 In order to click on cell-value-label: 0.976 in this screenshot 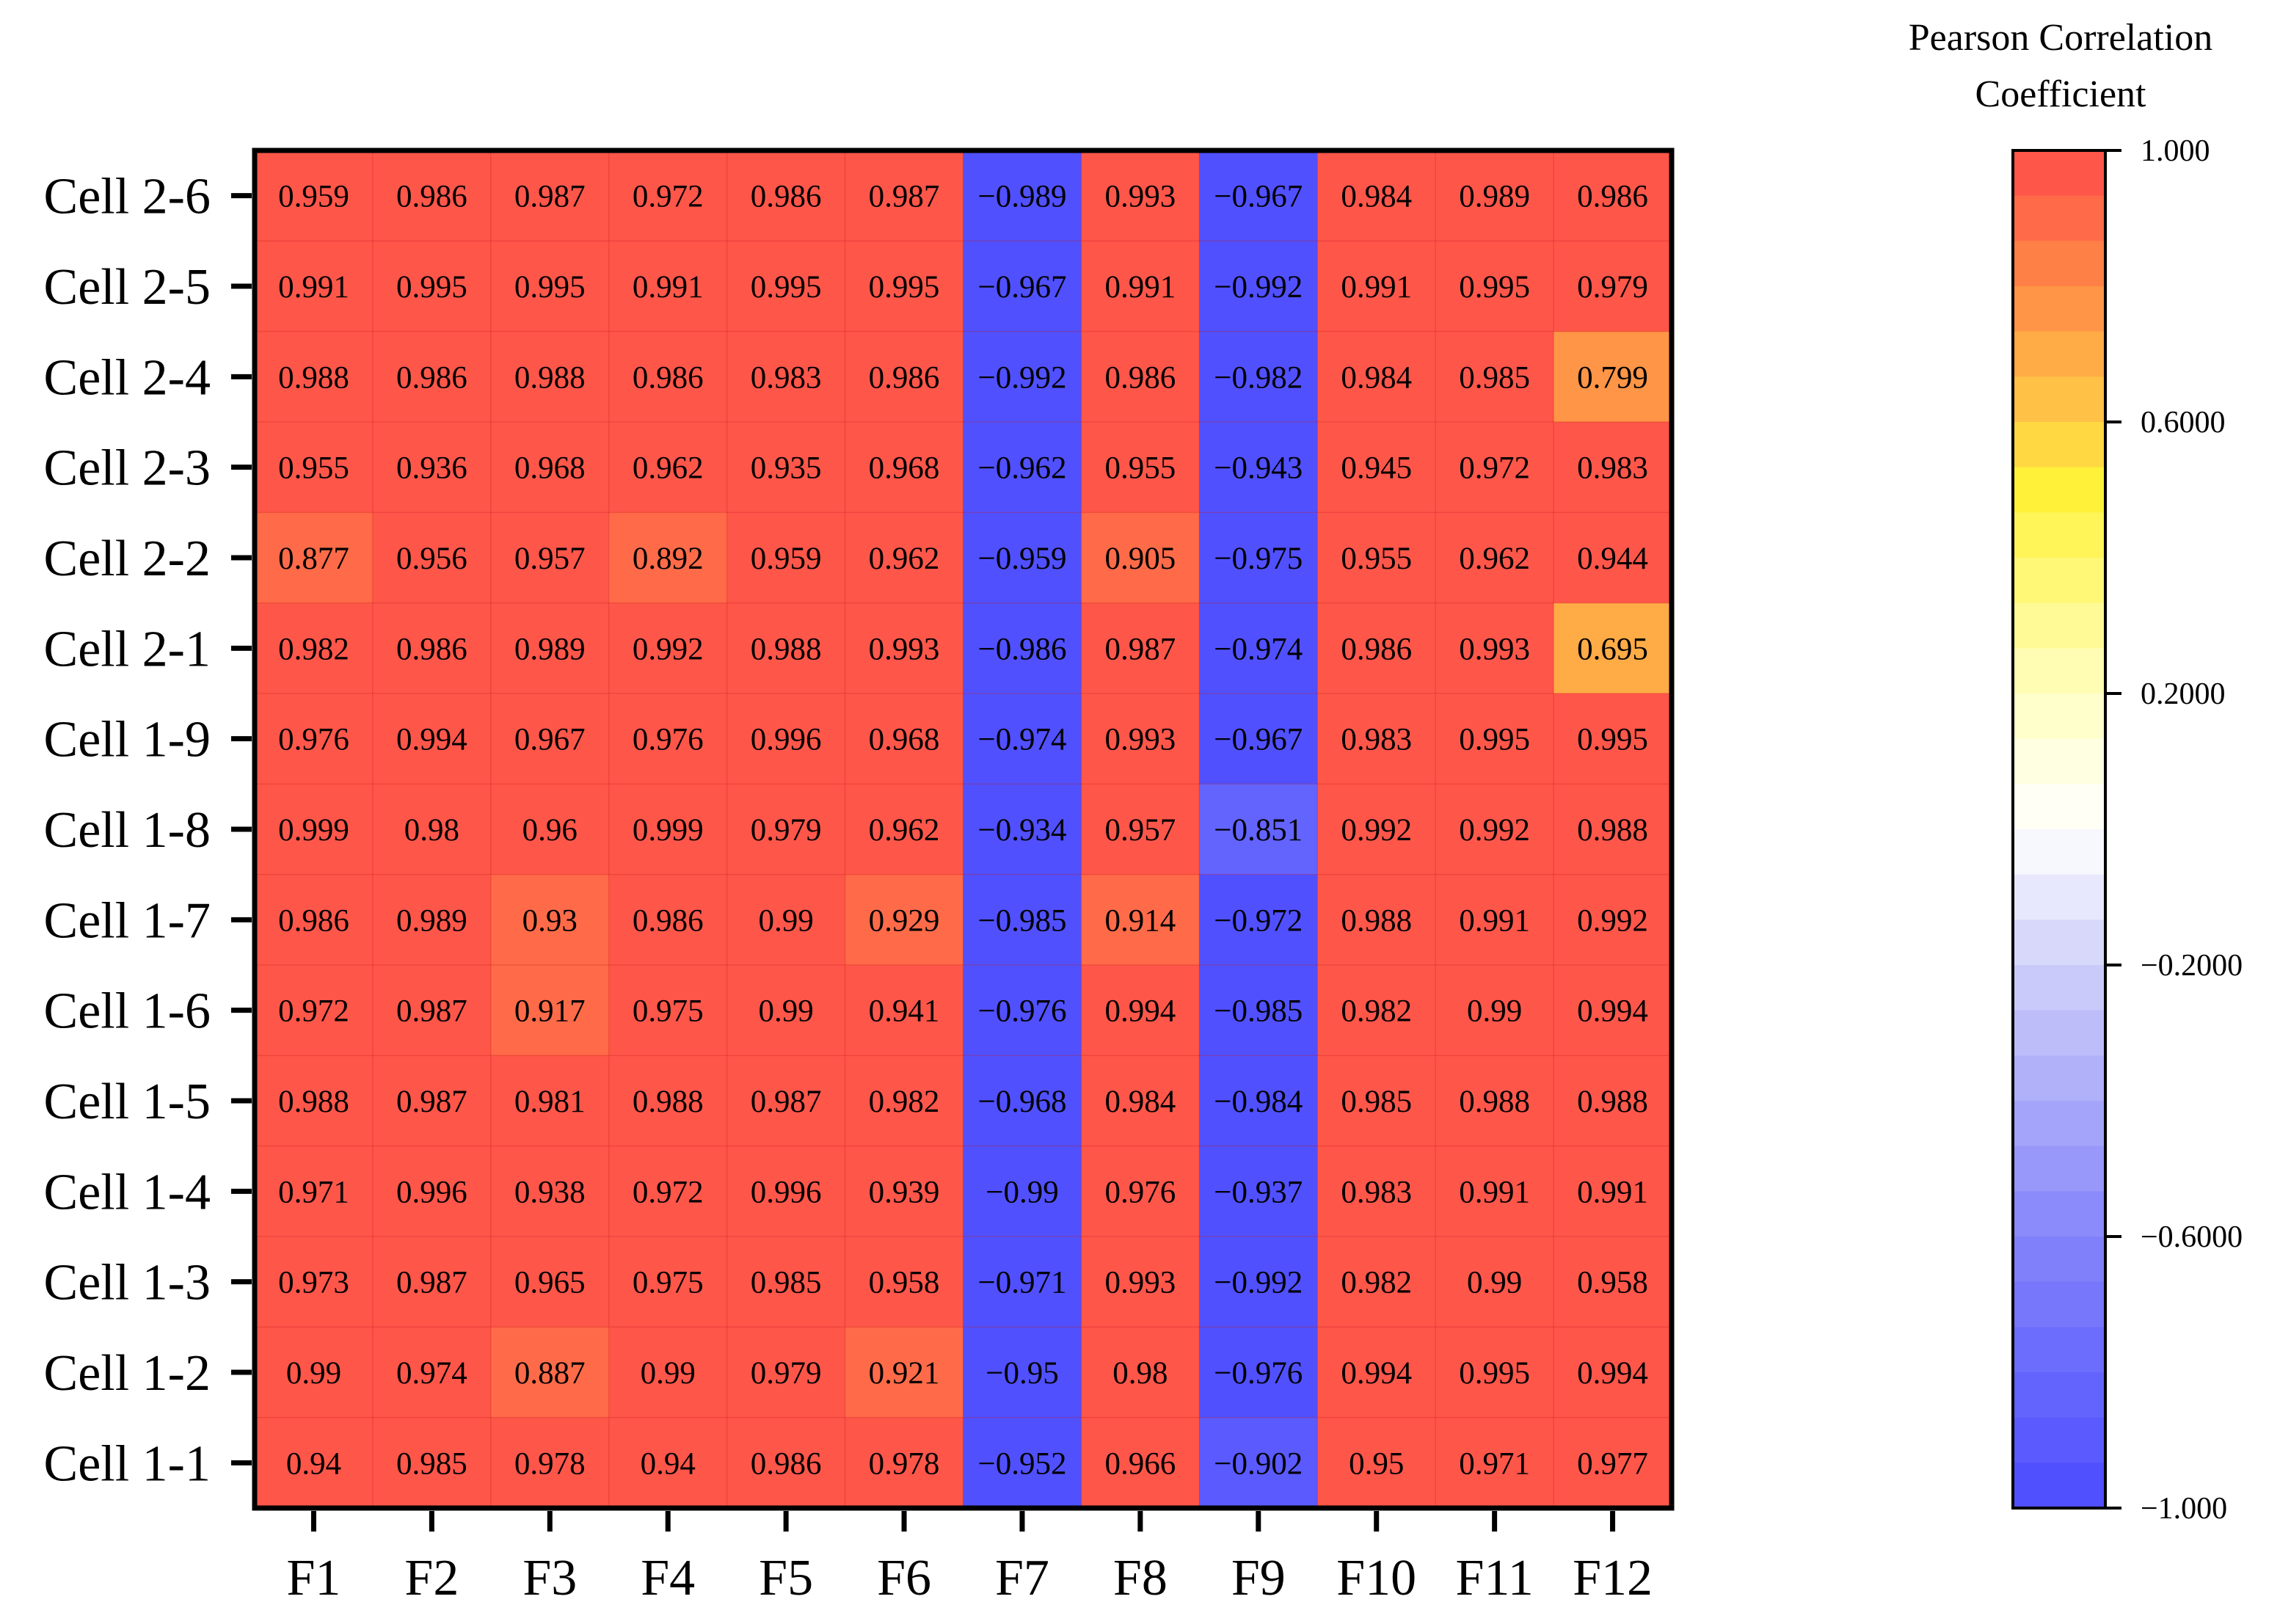, I will do `click(668, 740)`.